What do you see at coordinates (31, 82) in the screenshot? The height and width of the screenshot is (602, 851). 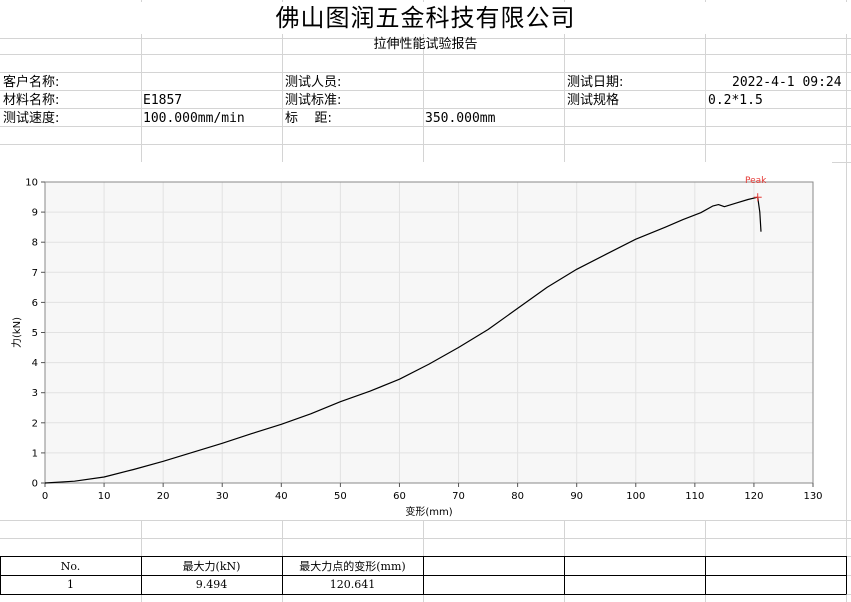 I see `customer-label: 客户名称:` at bounding box center [31, 82].